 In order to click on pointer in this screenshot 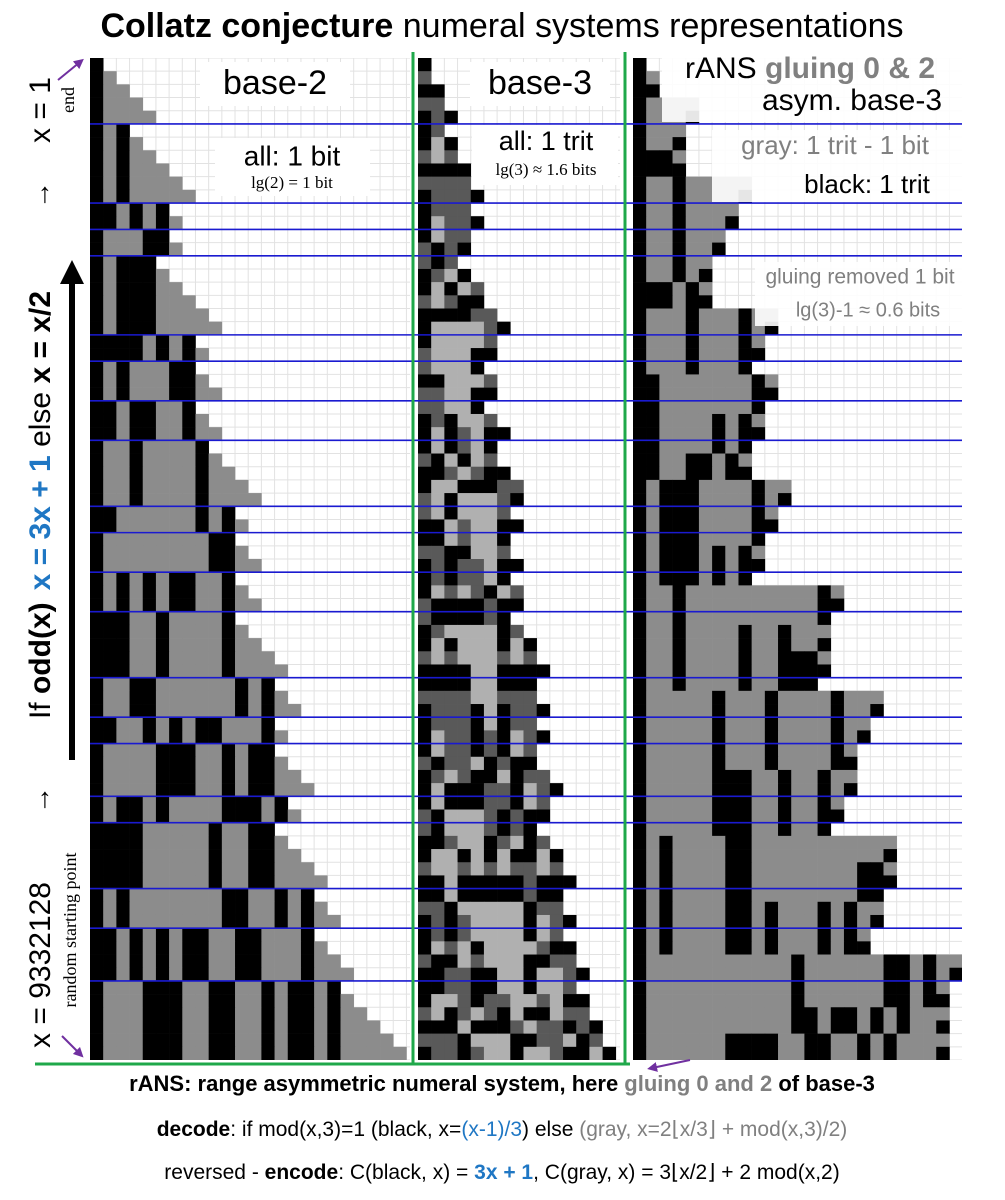, I will do `click(669, 1065)`.